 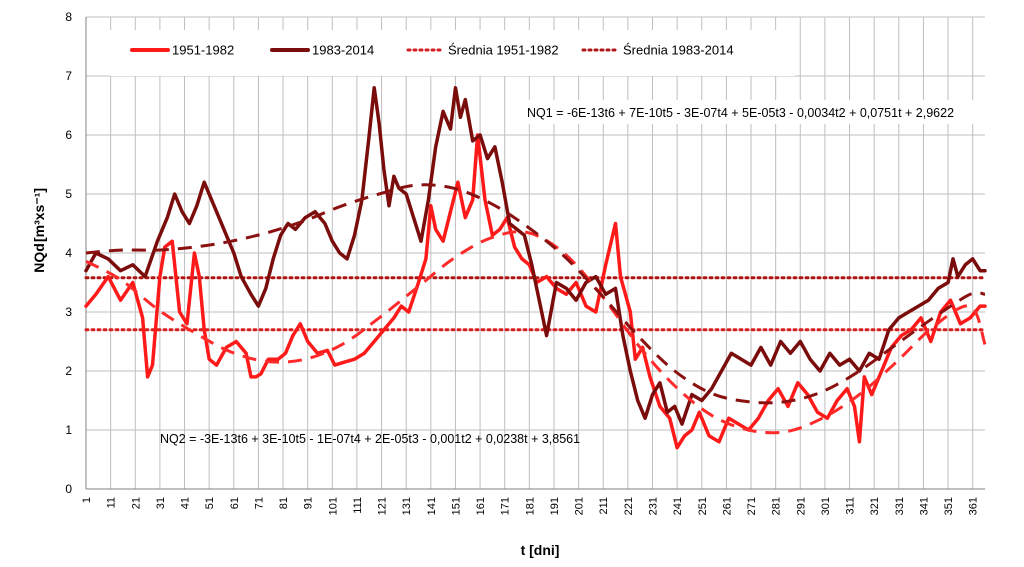 What do you see at coordinates (851, 506) in the screenshot?
I see `x-tick-label: 311` at bounding box center [851, 506].